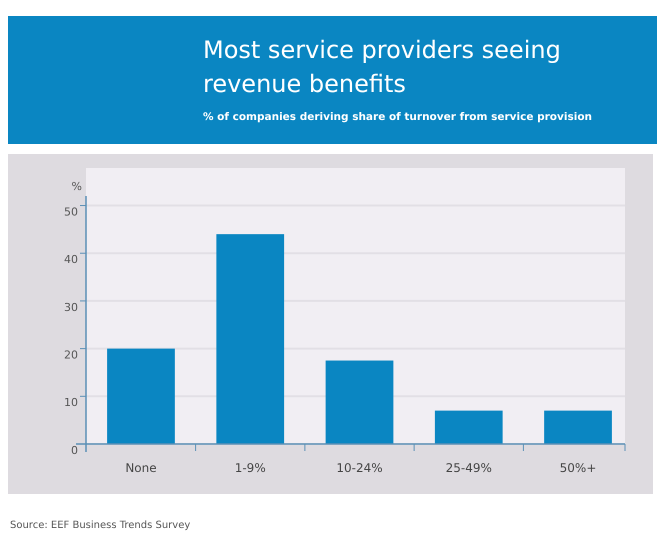 This screenshot has height=550, width=665. What do you see at coordinates (397, 117) in the screenshot?
I see `chart-subtitle: % of companies deriving share of turnover from service provision` at bounding box center [397, 117].